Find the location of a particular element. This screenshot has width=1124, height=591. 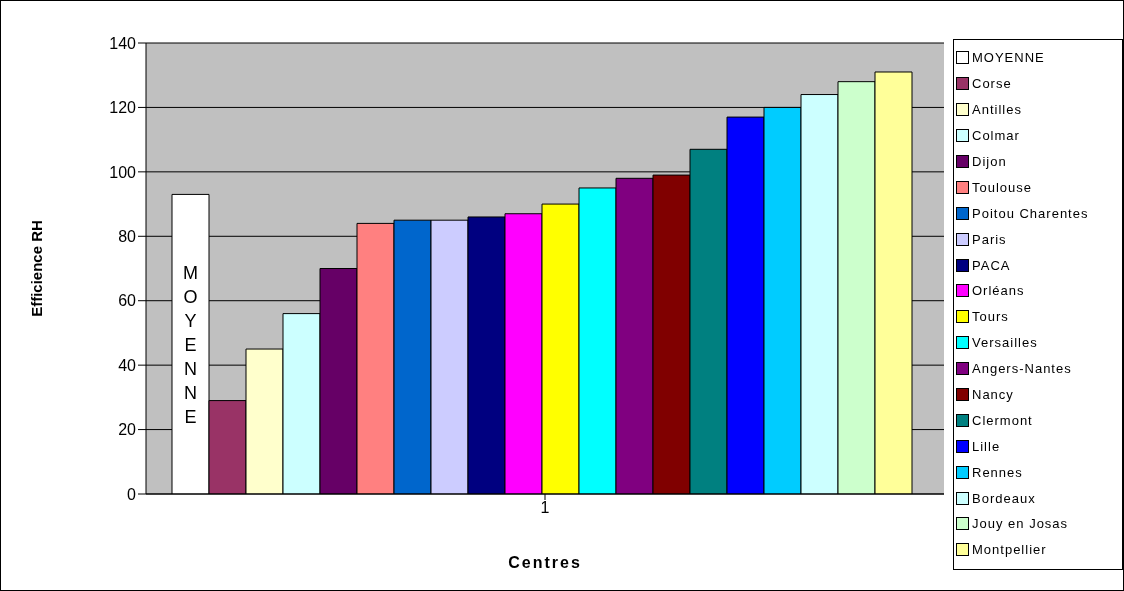

legend-label: Antilles is located at coordinates (997, 110).